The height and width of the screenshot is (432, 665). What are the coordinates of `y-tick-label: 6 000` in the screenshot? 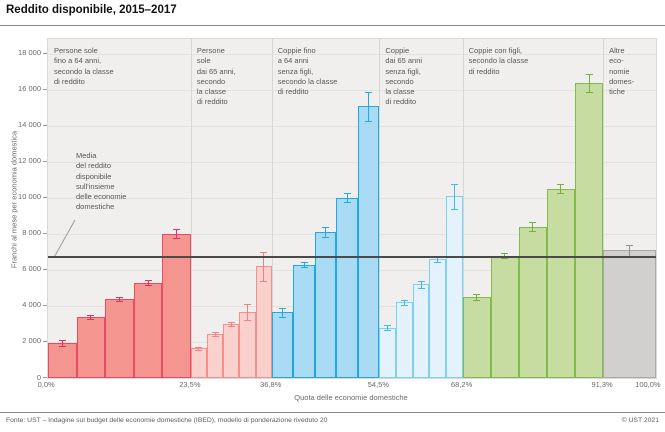 It's located at (31, 269).